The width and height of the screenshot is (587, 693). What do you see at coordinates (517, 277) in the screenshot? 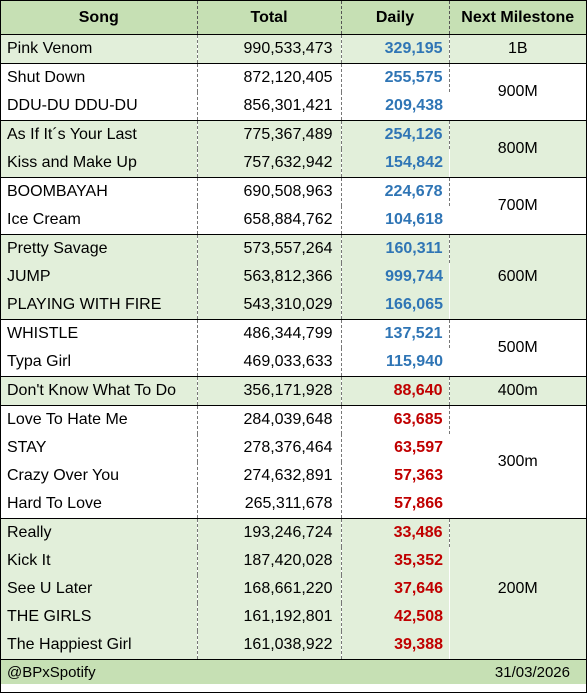
I see `milestone-cell: 600M` at bounding box center [517, 277].